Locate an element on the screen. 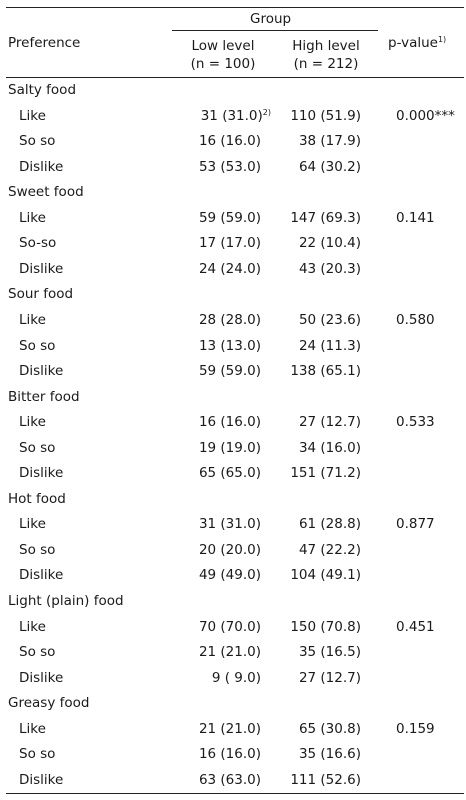  low-level-footnote-mark: 2) is located at coordinates (266, 112).